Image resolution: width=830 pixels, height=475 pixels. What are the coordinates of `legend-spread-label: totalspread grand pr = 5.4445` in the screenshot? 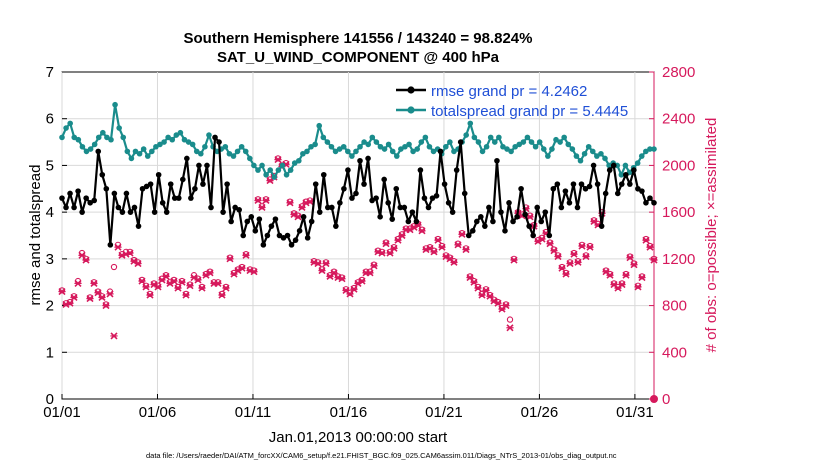 It's located at (529, 111).